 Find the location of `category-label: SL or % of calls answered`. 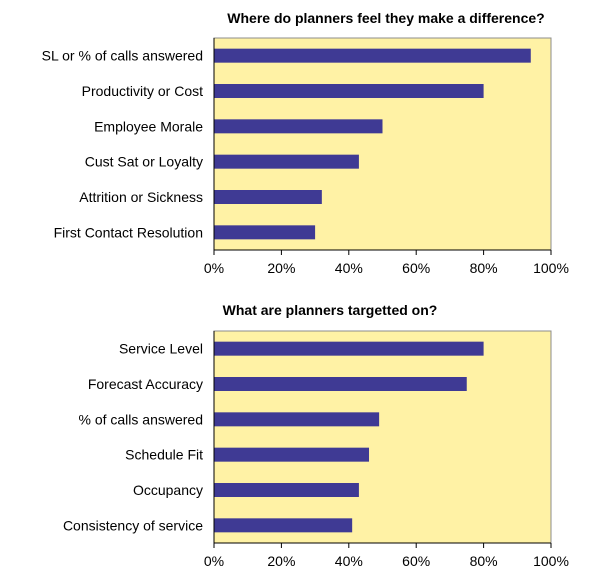

category-label: SL or % of calls answered is located at coordinates (122, 56).